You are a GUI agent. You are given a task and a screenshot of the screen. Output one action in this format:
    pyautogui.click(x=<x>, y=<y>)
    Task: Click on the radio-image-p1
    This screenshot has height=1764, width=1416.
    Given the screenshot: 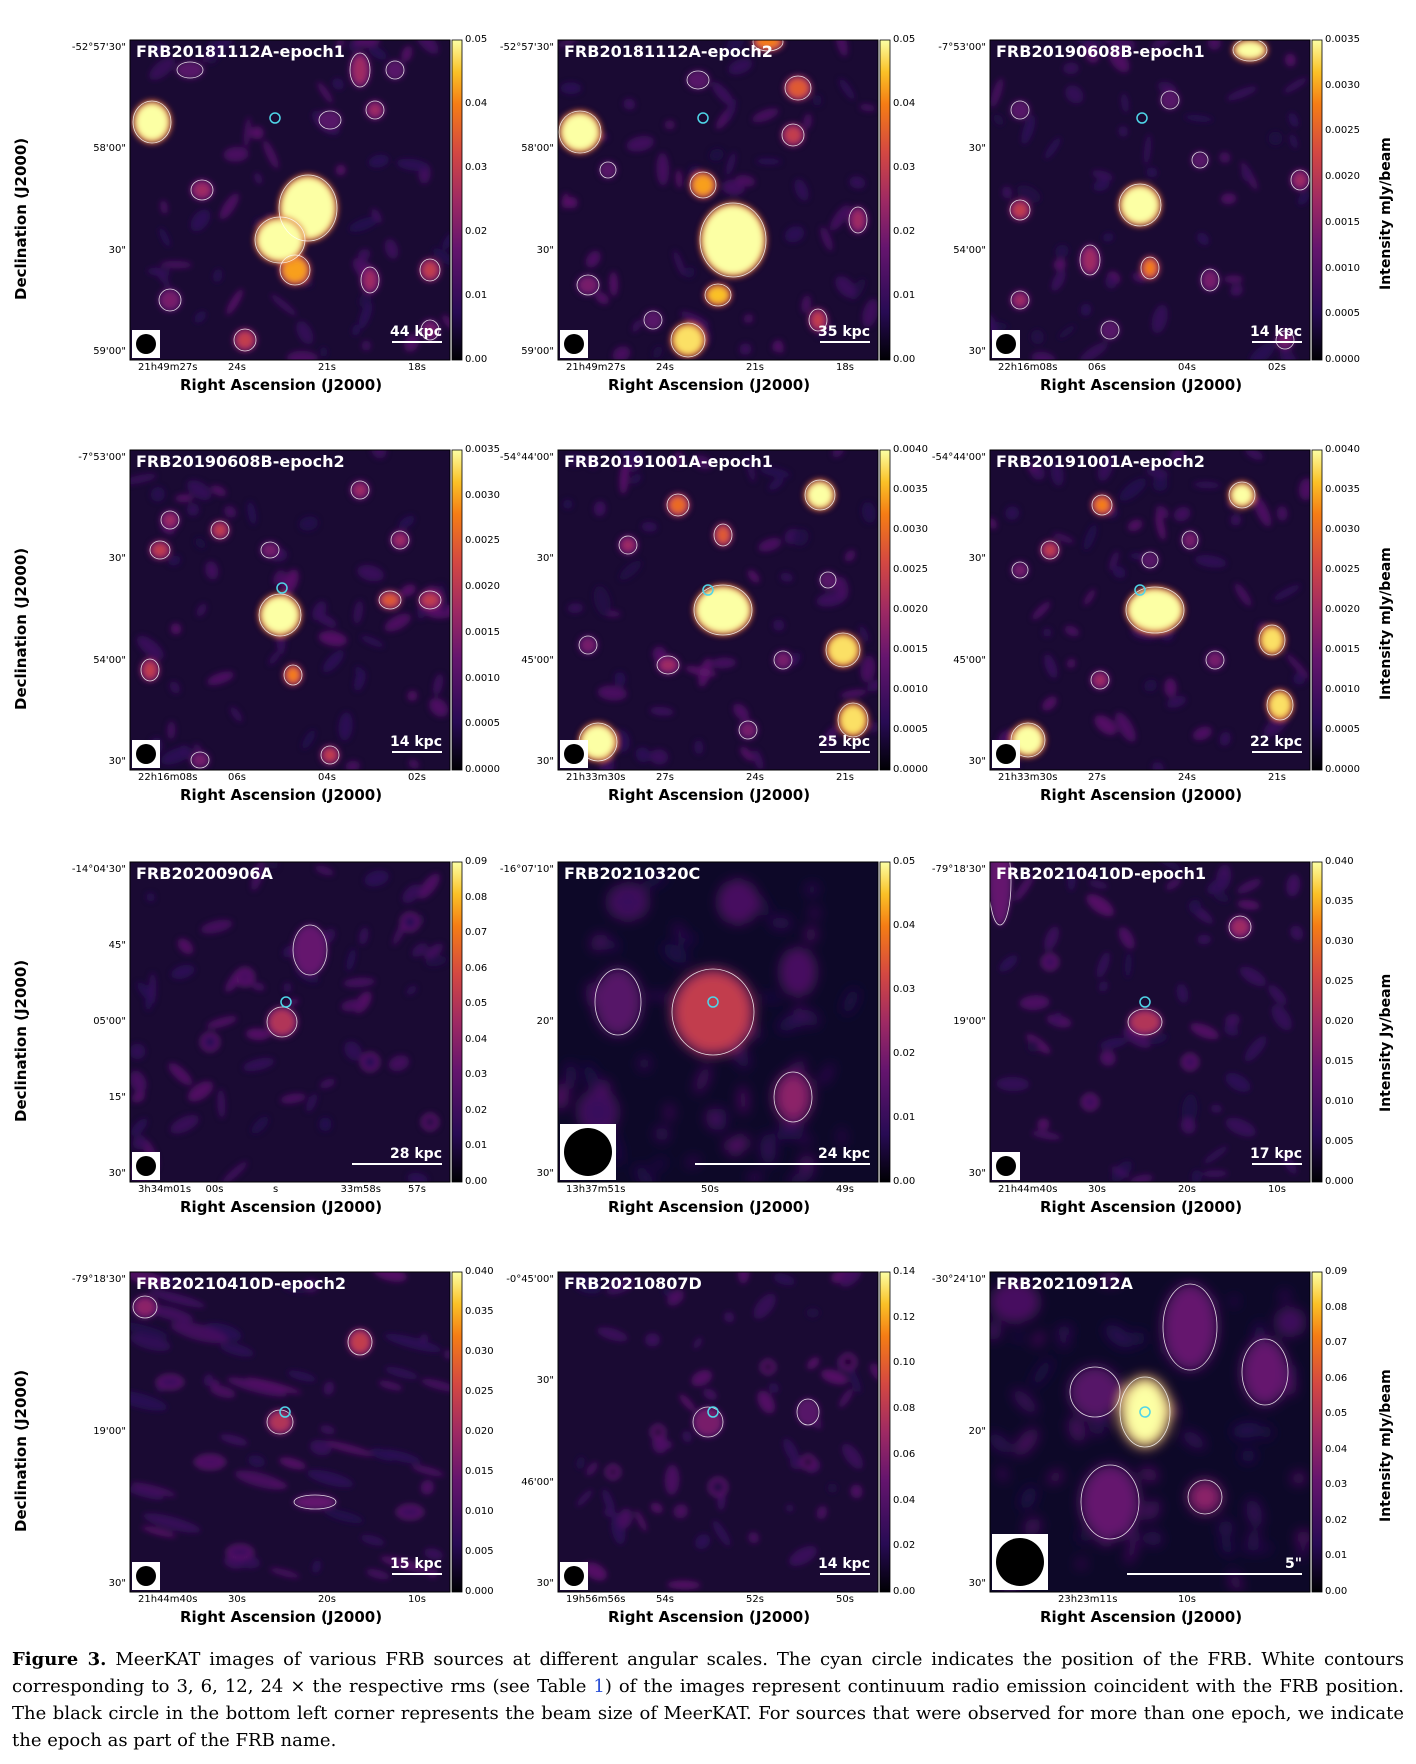 What is the action you would take?
    pyautogui.click(x=296, y=200)
    